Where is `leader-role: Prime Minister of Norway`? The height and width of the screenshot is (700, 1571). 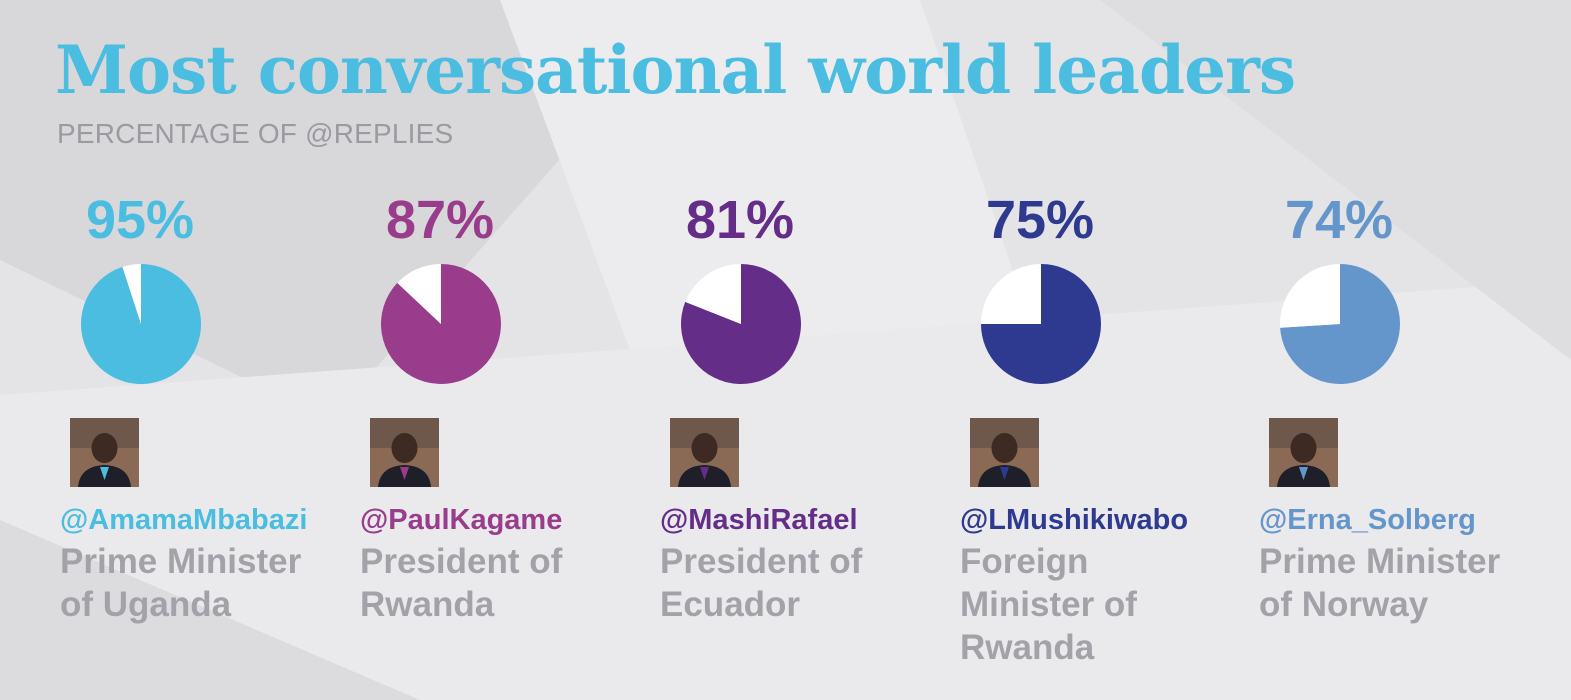
leader-role: Prime Minister of Norway is located at coordinates (1380, 583).